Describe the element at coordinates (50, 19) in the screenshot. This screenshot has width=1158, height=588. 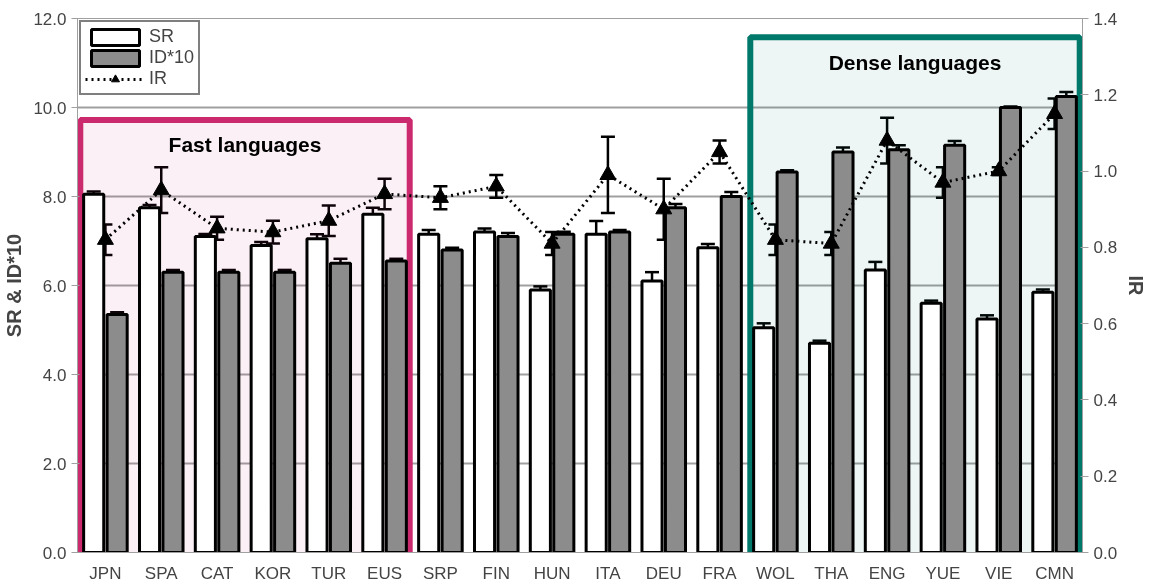
I see `y-tick-label: 12.0` at that location.